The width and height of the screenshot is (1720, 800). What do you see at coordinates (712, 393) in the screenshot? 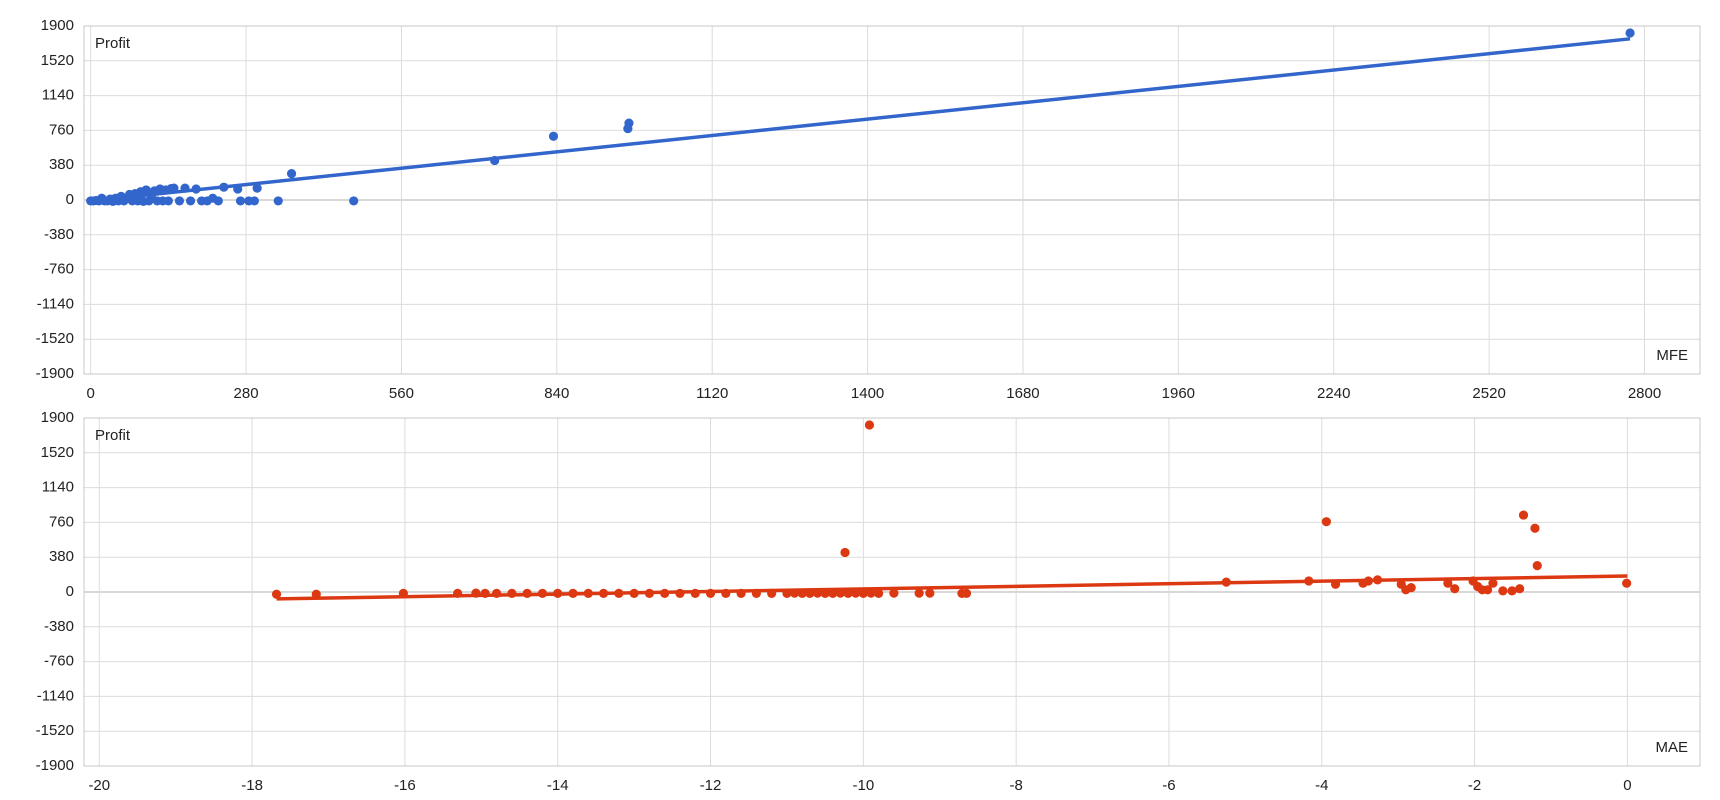
I see `x-tick-label: 1120` at bounding box center [712, 393].